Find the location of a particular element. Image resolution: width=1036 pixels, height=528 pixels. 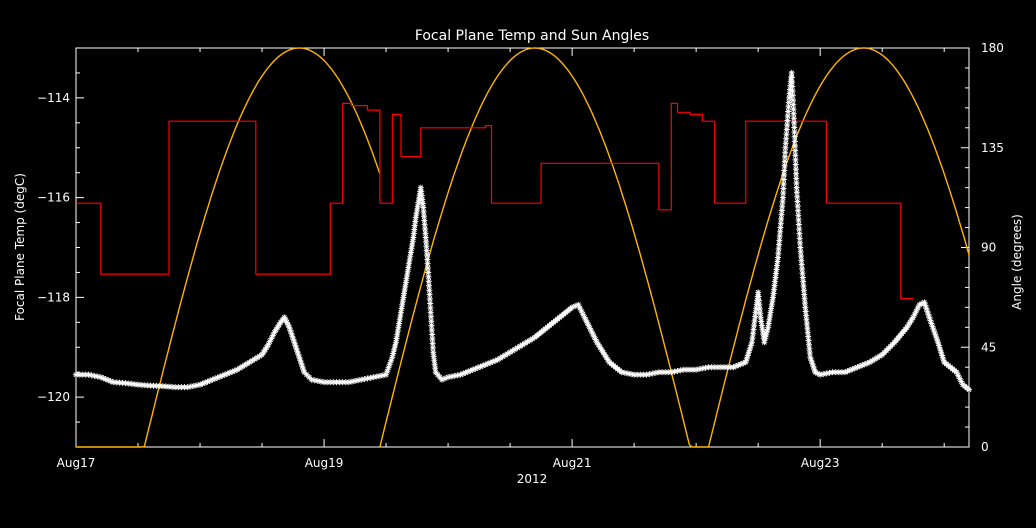

y2-axis-label: Angle (degrees) is located at coordinates (1017, 262).